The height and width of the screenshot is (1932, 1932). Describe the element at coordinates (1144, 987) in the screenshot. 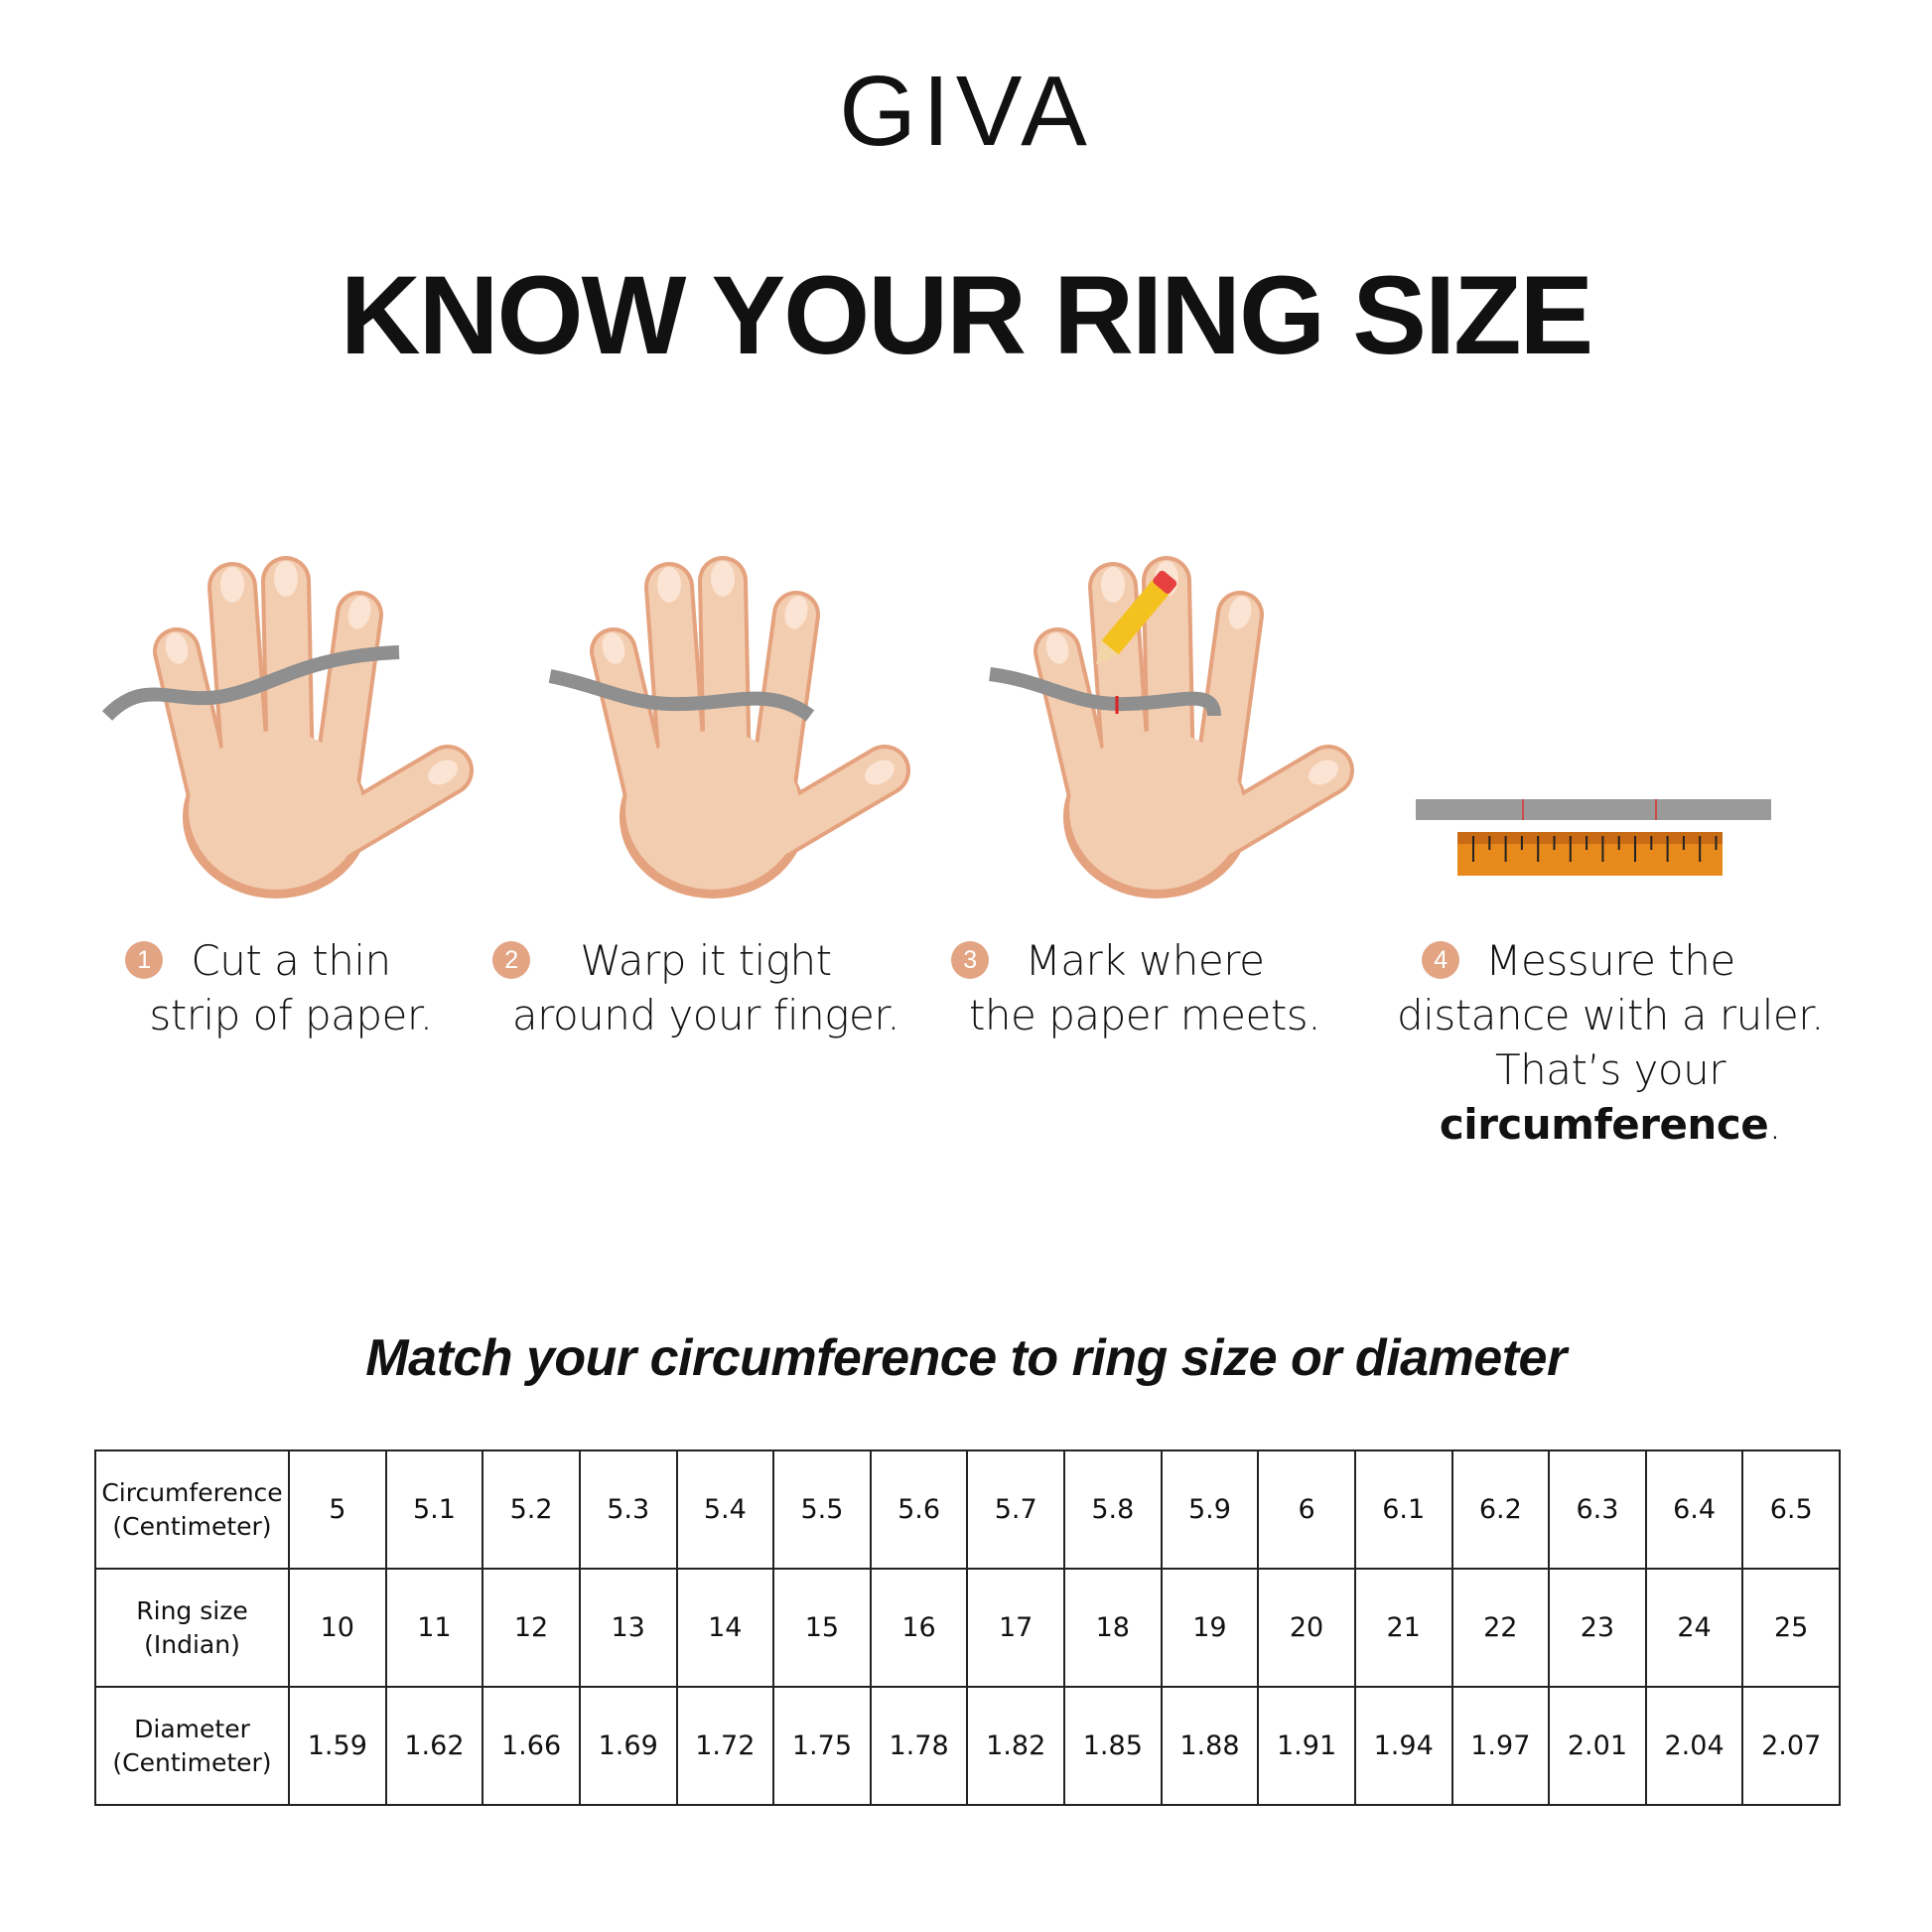

I see `step-3: 3 Mark where the paper meets.` at that location.